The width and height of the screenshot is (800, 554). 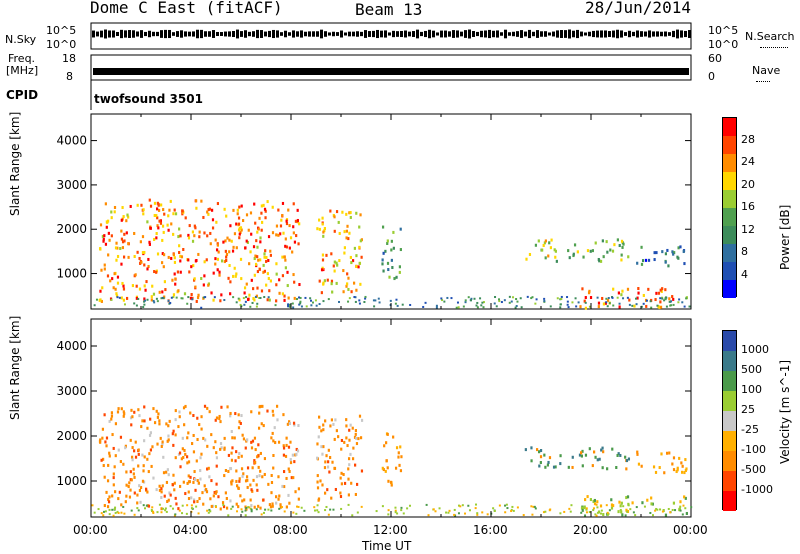 I want to click on x-axis-label: Time UT, so click(x=387, y=546).